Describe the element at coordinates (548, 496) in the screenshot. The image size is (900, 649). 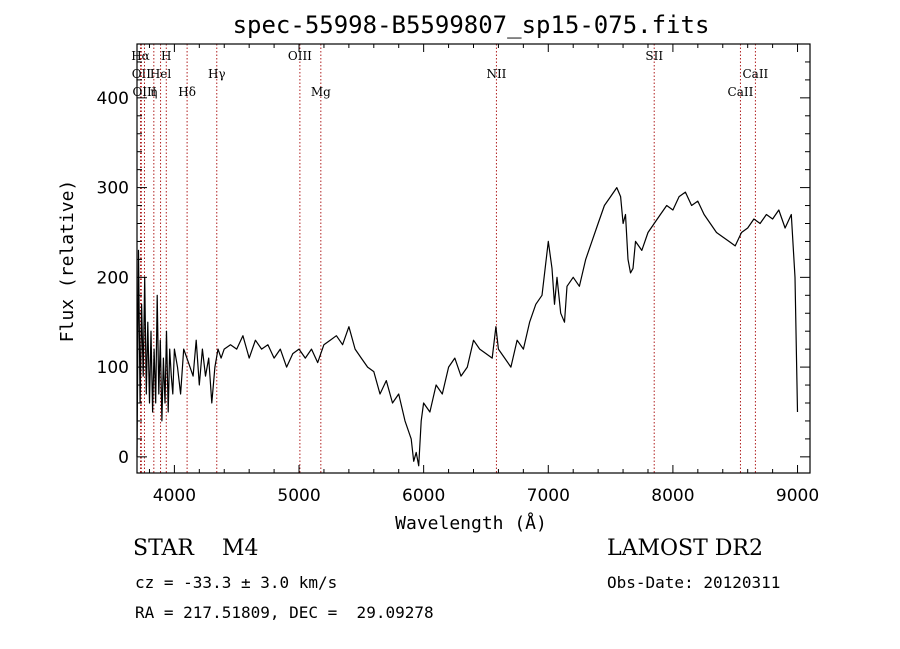
I see `x-tick-label-7000: 7000` at that location.